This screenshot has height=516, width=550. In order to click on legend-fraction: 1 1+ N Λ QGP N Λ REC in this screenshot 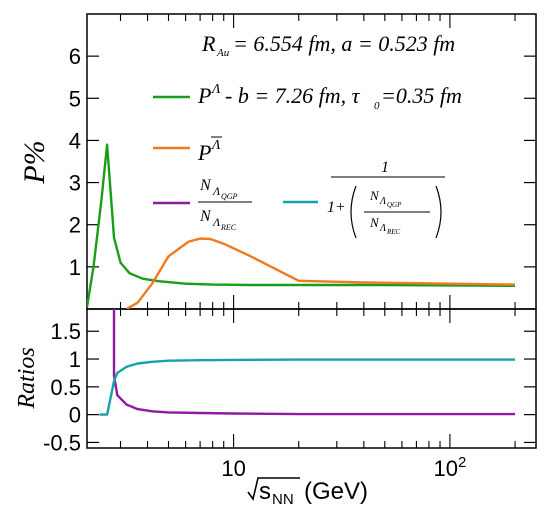, I will do `click(364, 199)`.